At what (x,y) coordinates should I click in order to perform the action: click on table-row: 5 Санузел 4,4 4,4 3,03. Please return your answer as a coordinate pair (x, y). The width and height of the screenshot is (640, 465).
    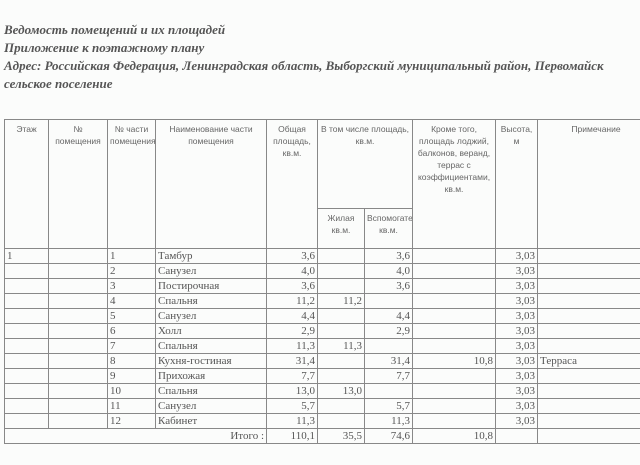
    Looking at the image, I should click on (322, 316).